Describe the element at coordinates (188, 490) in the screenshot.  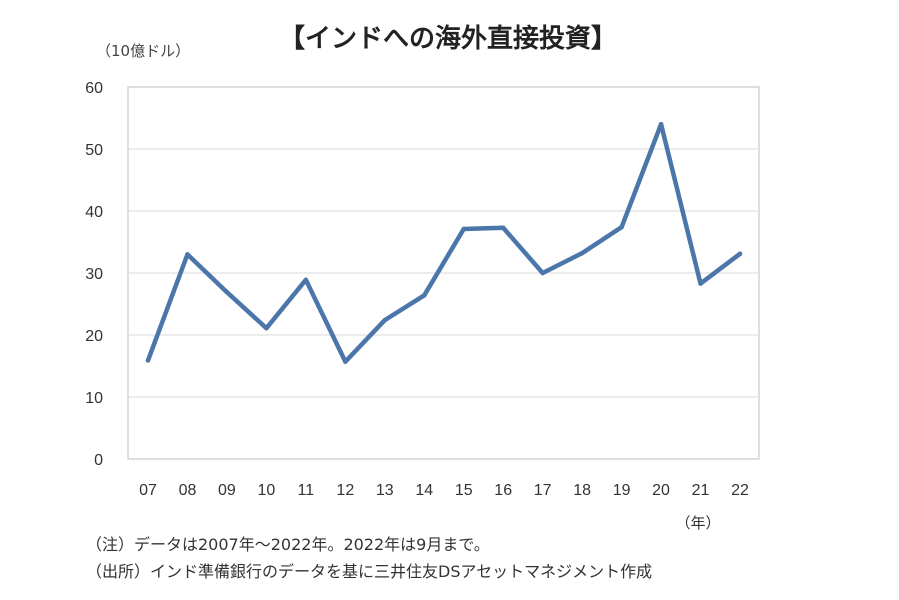
I see `x-tick-label: 08` at that location.